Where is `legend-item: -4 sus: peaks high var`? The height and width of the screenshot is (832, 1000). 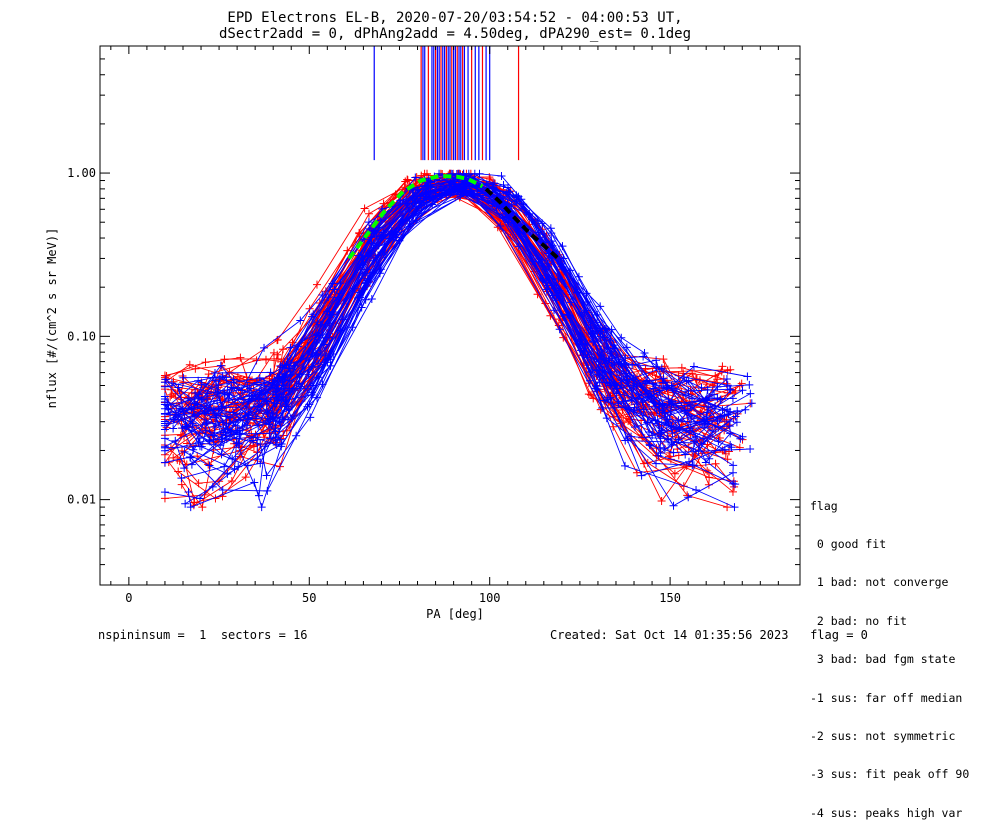
legend-item: -4 sus: peaks high var is located at coordinates (886, 812).